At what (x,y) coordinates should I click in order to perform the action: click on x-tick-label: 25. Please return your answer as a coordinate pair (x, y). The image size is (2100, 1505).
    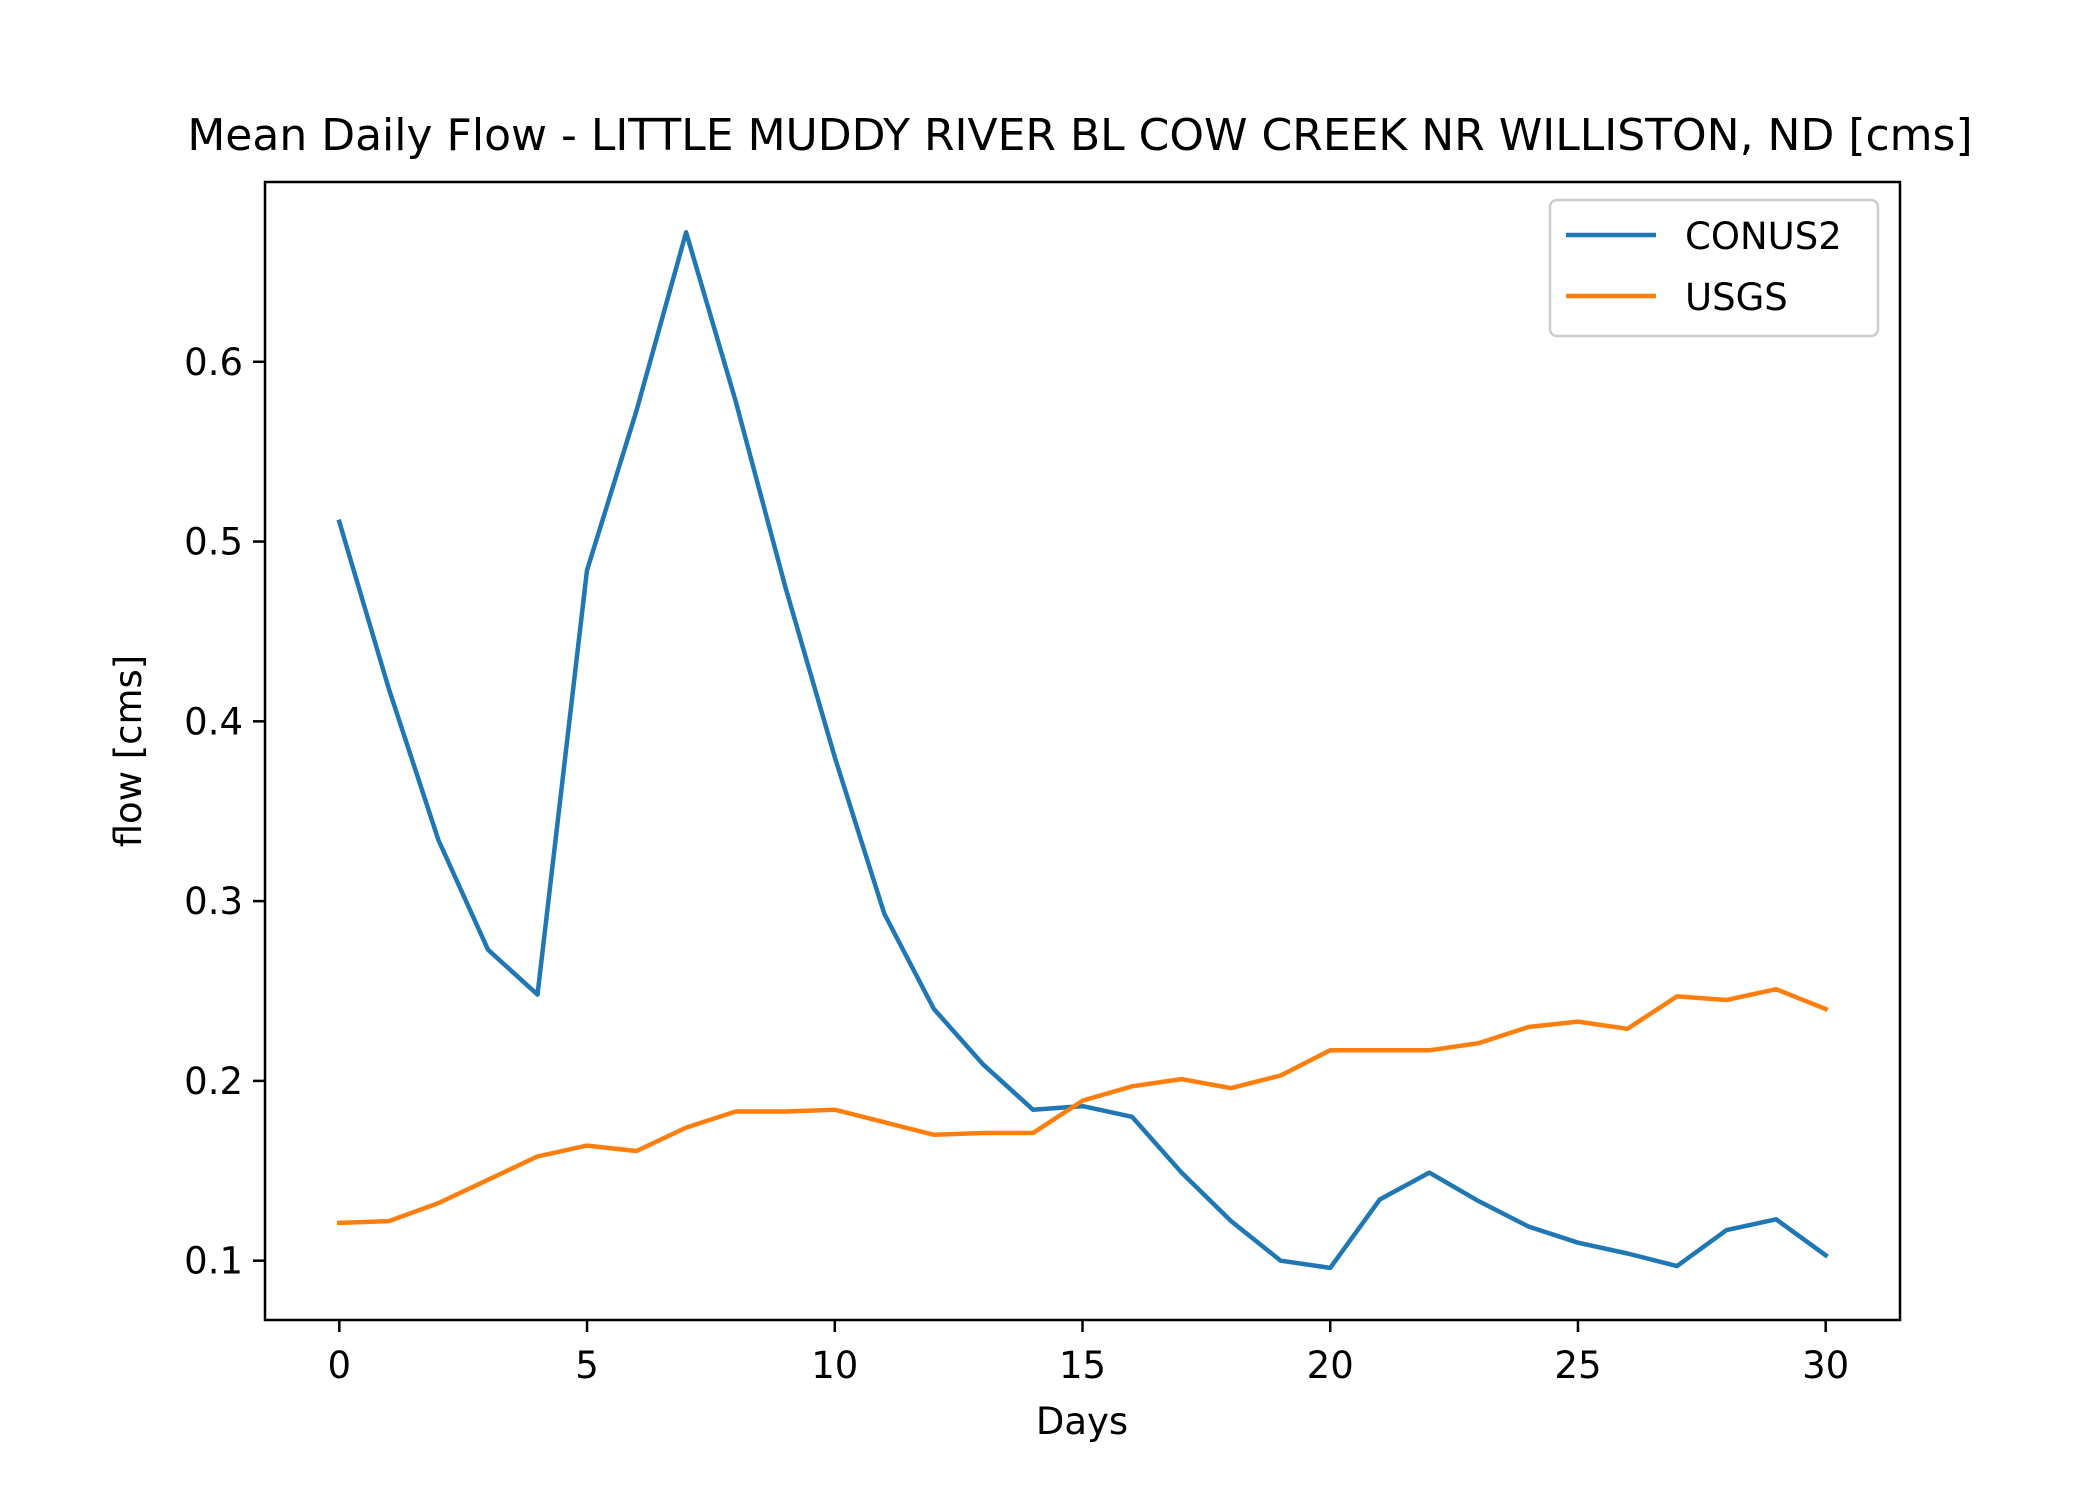
    Looking at the image, I should click on (1577, 1365).